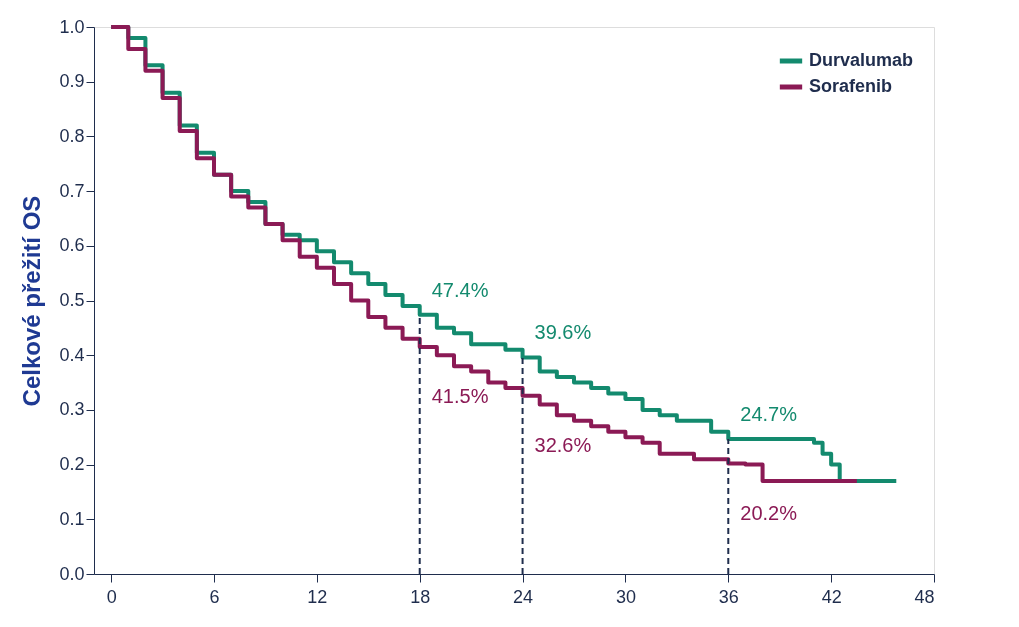 The height and width of the screenshot is (627, 1019). I want to click on x-tick-label: 12, so click(317, 596).